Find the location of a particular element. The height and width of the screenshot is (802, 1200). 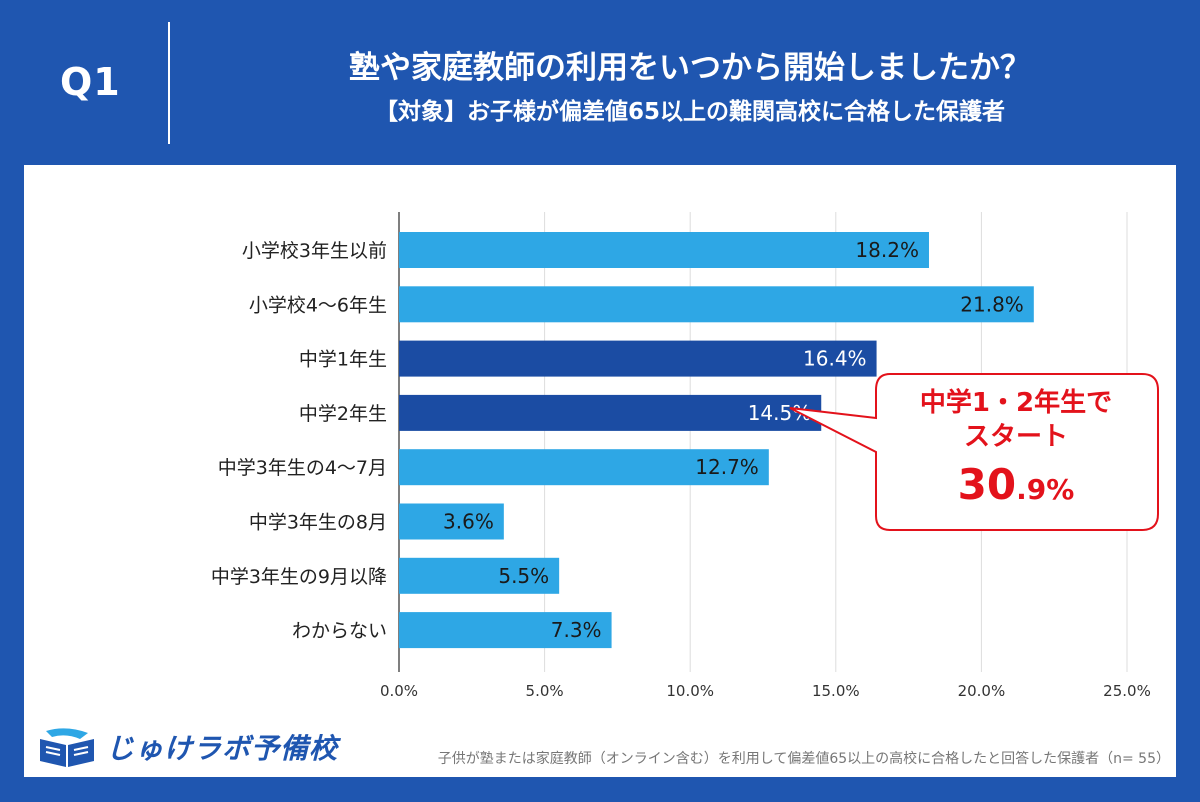

callout-shape is located at coordinates (974, 452).